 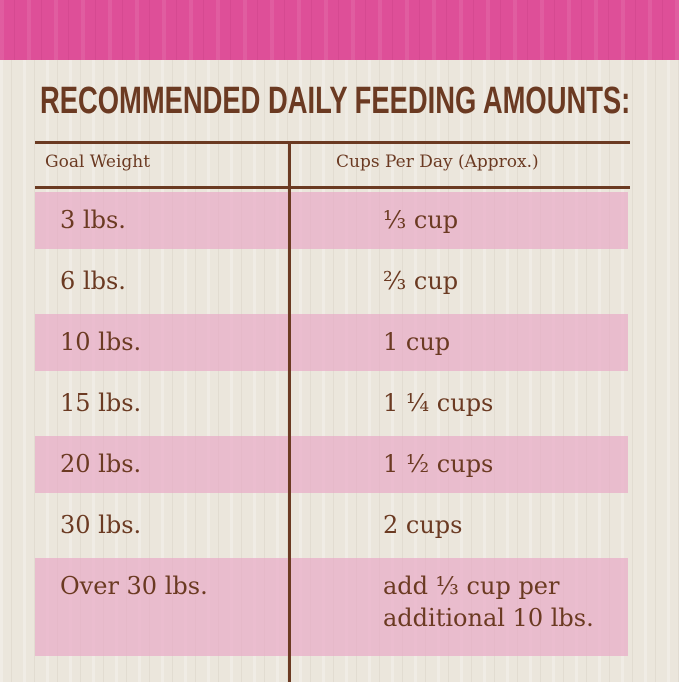 What do you see at coordinates (437, 162) in the screenshot?
I see `header-cups-per-day: Cups Per Day (Approx.)` at bounding box center [437, 162].